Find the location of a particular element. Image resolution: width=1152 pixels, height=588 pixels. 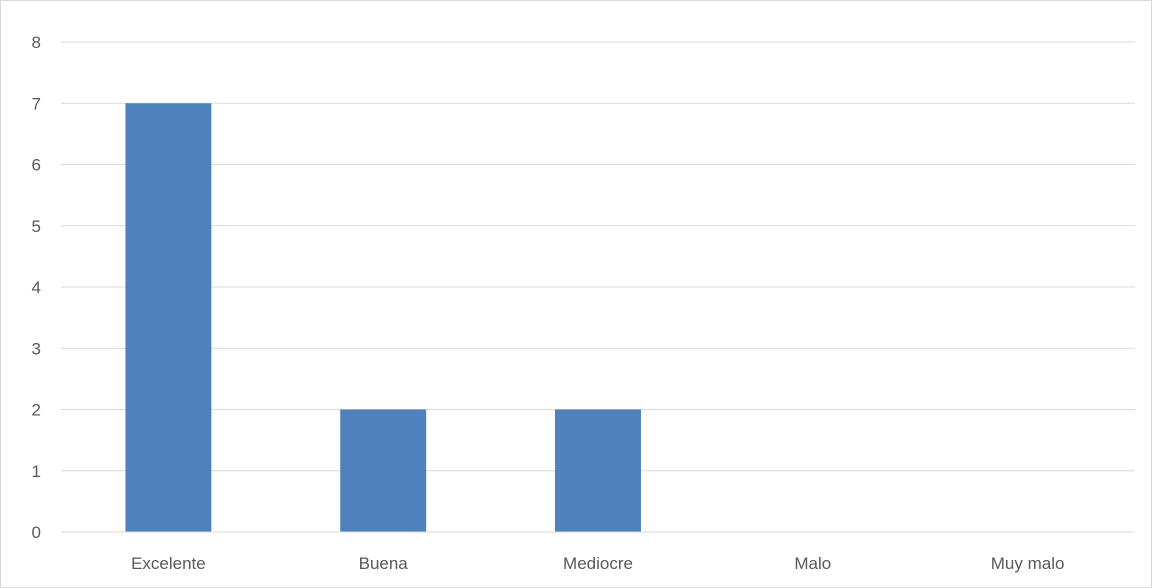

y-tick-label: 7 is located at coordinates (36, 103).